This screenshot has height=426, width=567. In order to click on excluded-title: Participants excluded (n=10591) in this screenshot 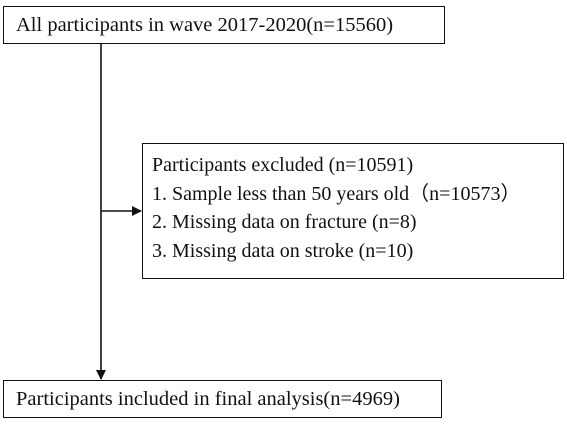, I will do `click(283, 165)`.